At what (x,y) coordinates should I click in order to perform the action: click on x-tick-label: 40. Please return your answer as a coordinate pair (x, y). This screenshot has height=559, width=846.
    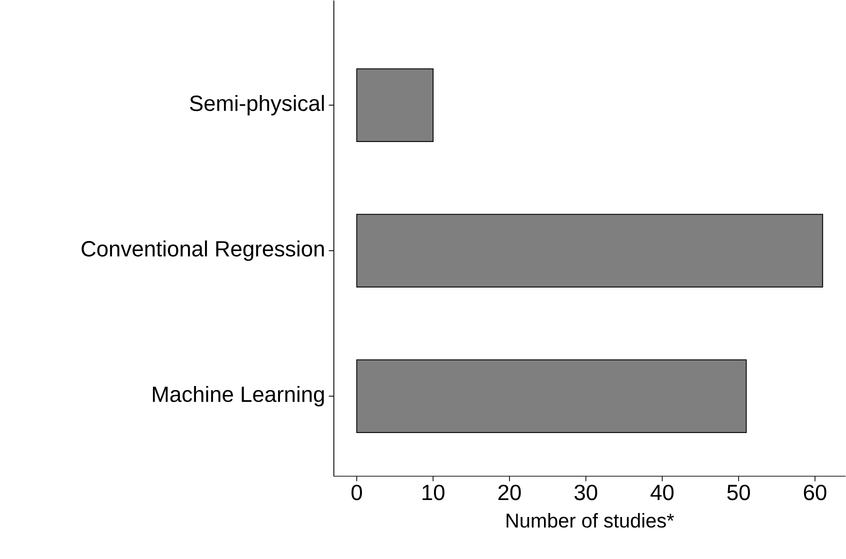
    Looking at the image, I should click on (662, 492).